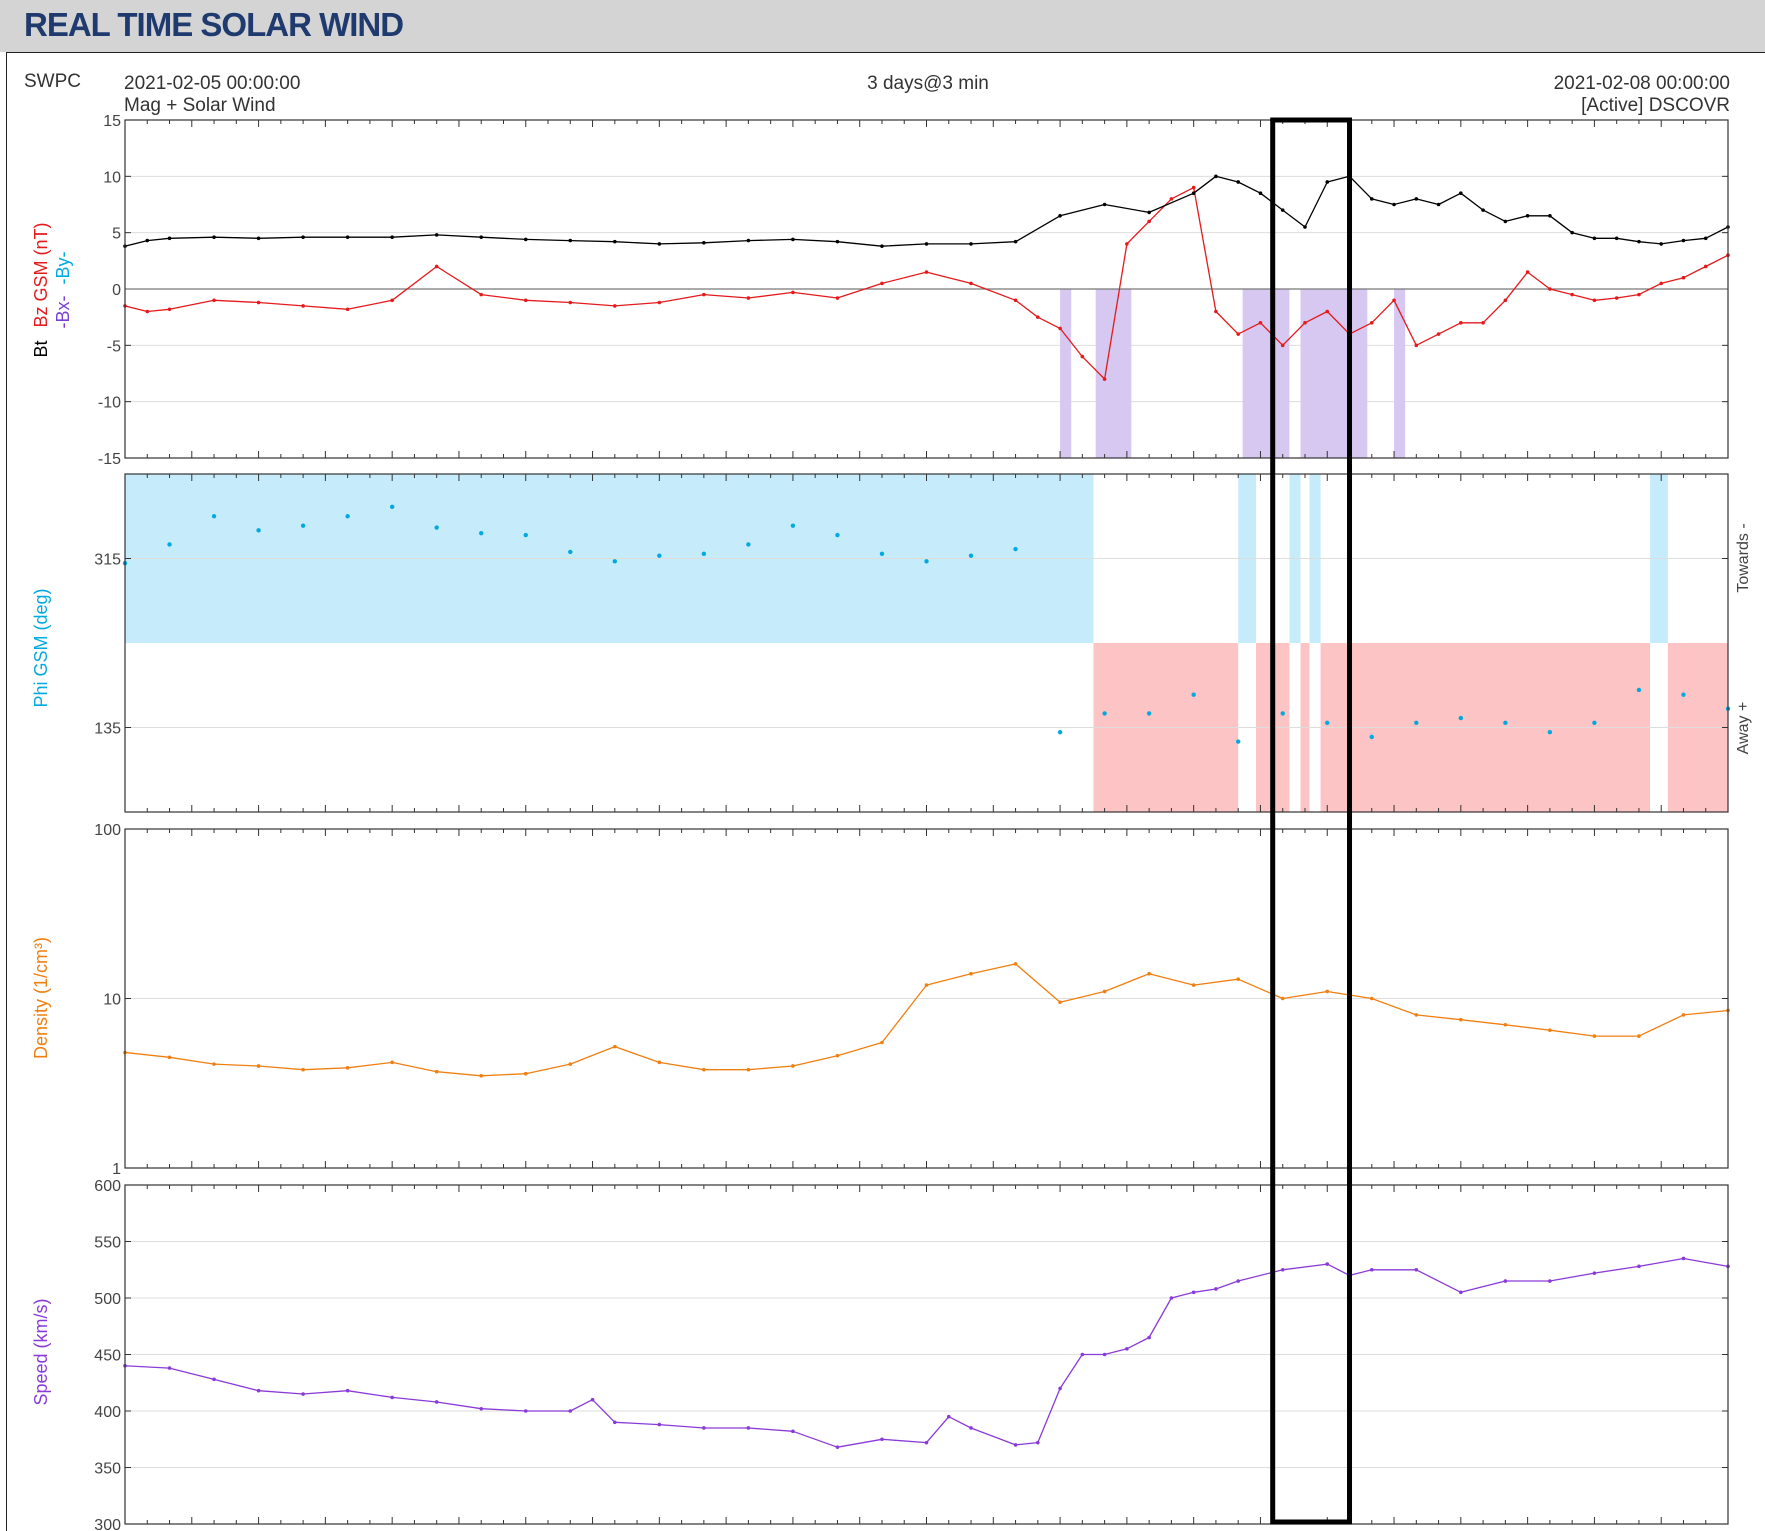 The image size is (1765, 1531). What do you see at coordinates (1743, 728) in the screenshot?
I see `away-label: Away +` at bounding box center [1743, 728].